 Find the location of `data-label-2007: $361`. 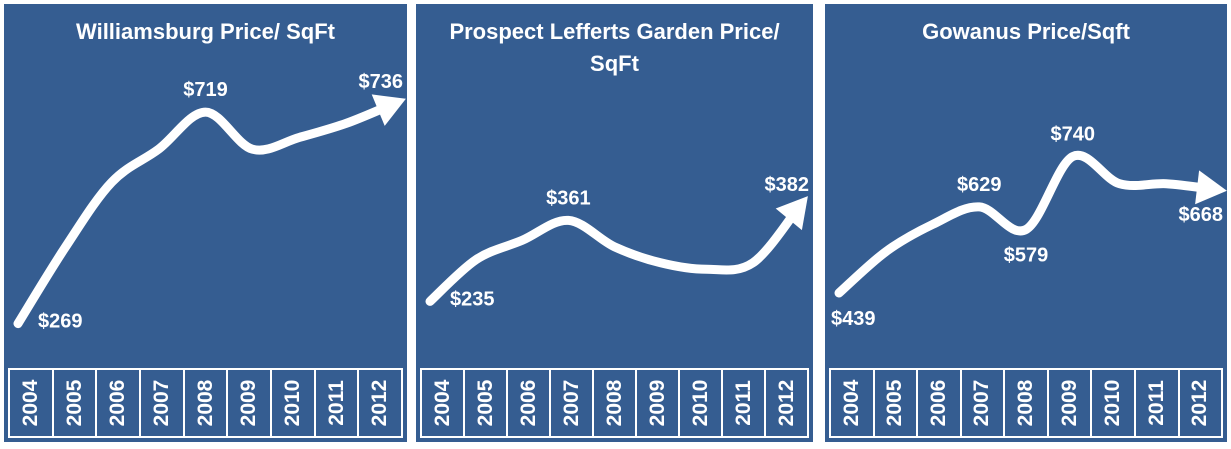

data-label-2007: $361 is located at coordinates (568, 198).